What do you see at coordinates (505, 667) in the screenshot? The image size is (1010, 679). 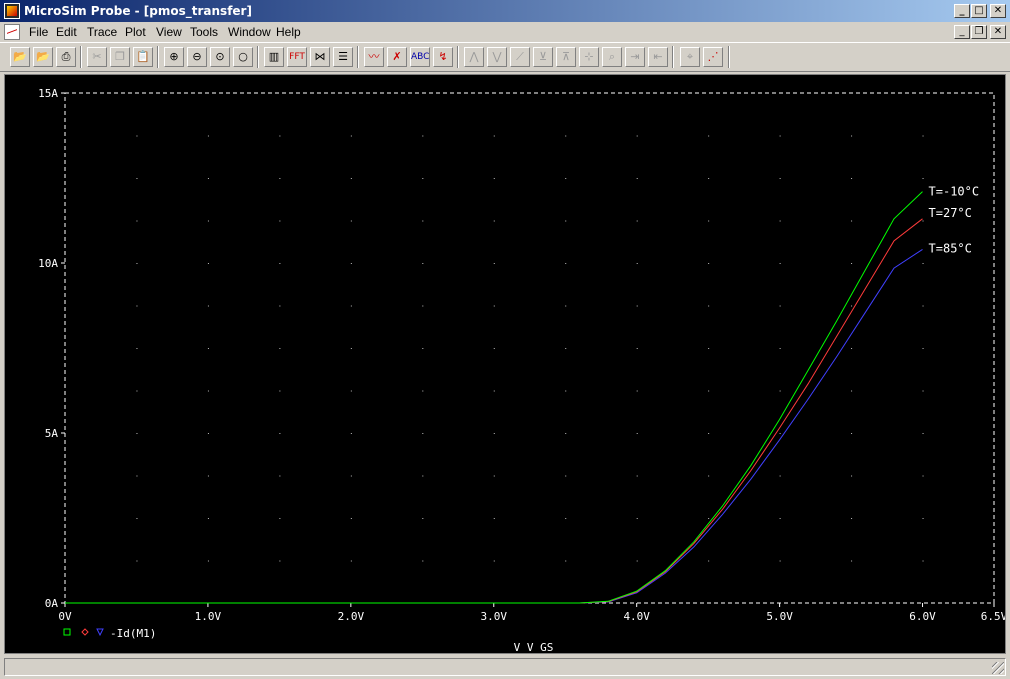 I see `status-bar` at bounding box center [505, 667].